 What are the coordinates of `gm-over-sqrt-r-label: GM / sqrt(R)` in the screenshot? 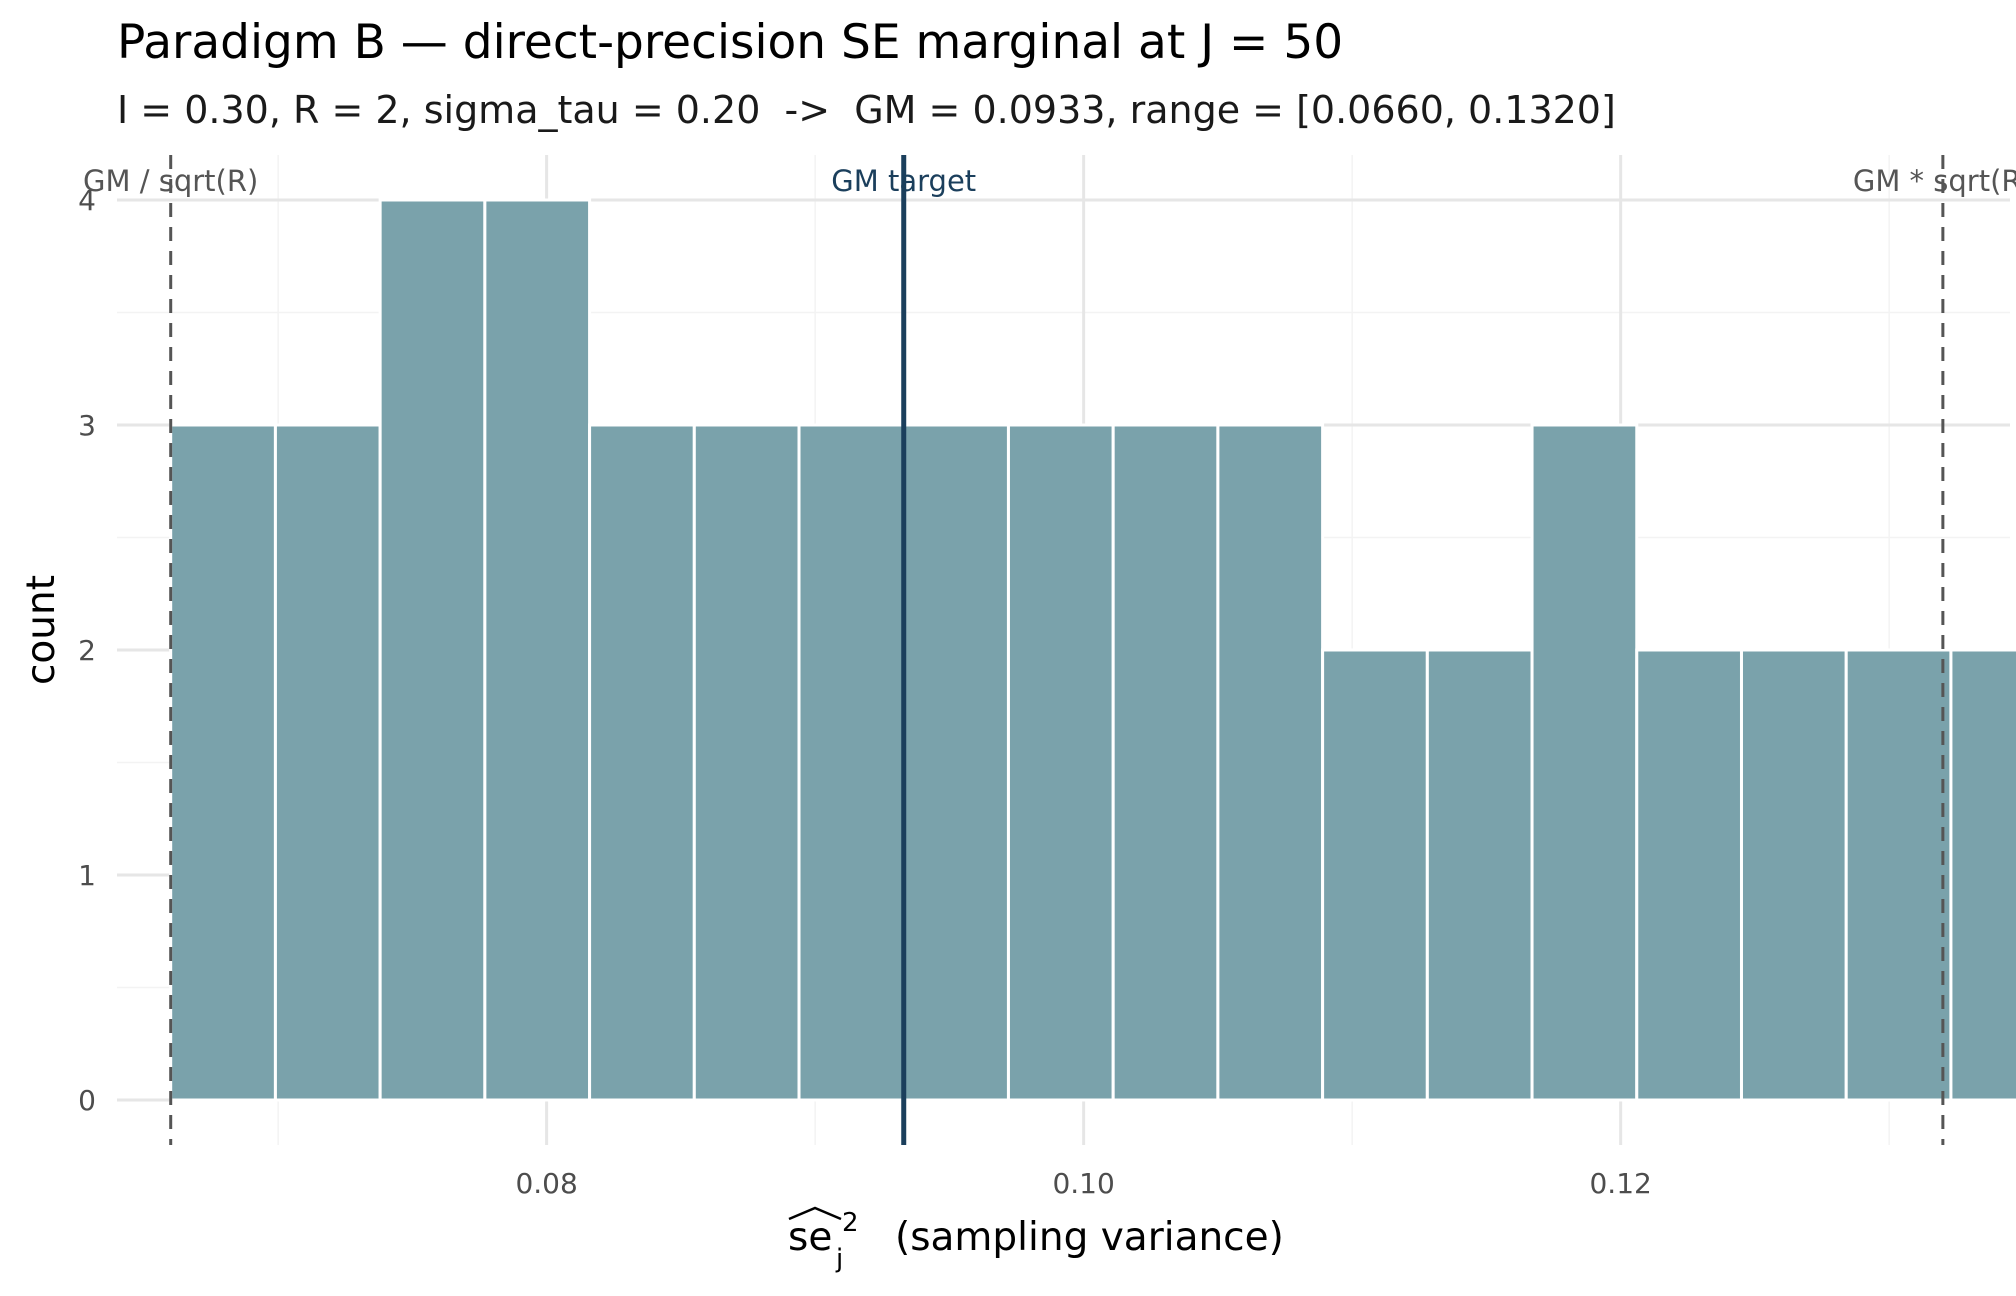 It's located at (170, 181).